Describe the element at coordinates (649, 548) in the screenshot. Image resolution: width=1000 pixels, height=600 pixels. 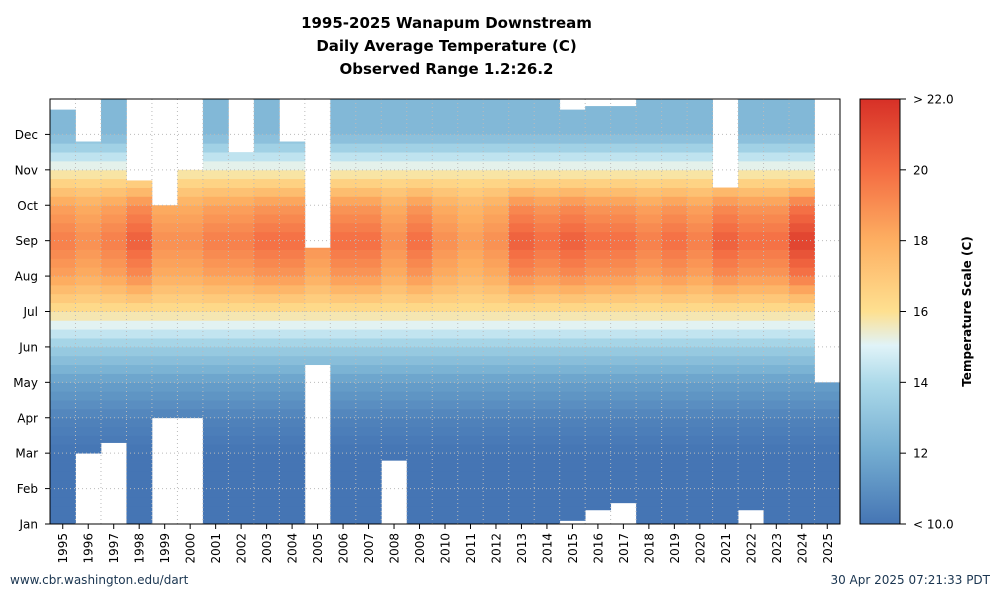
I see `year-label: 2018` at that location.